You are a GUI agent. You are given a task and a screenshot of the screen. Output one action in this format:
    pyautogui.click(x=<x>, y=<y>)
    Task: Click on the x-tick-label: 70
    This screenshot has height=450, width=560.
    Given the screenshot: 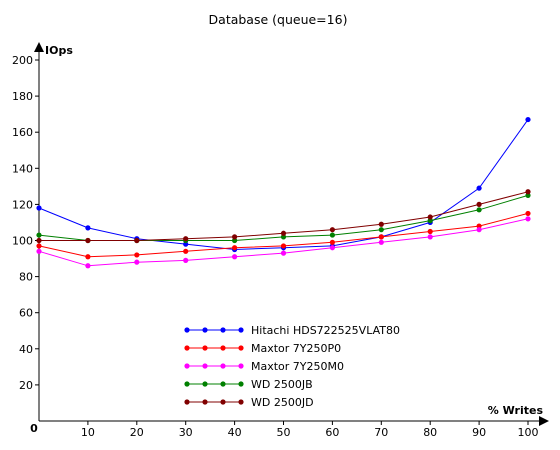 What is the action you would take?
    pyautogui.click(x=381, y=432)
    